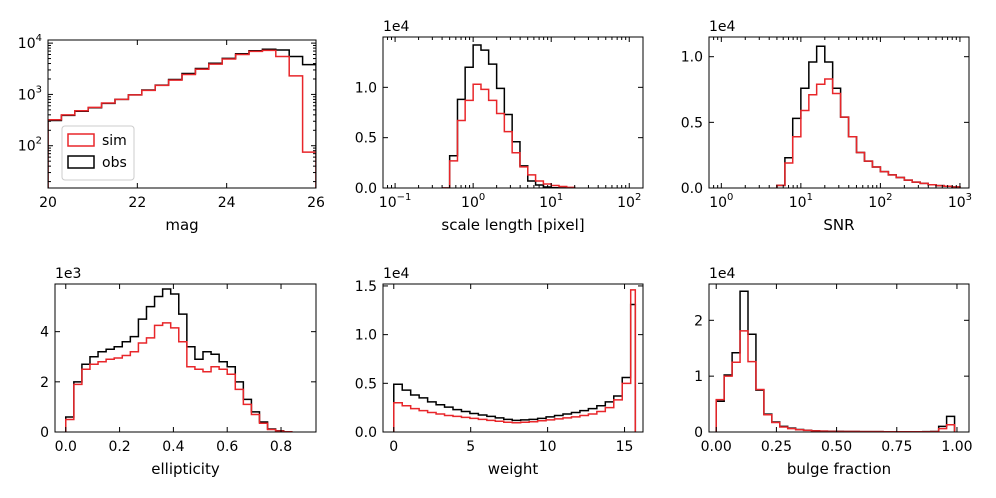 Image resolution: width=996 pixels, height=498 pixels. What do you see at coordinates (393, 447) in the screenshot?
I see `x-tick-label: 0` at bounding box center [393, 447].